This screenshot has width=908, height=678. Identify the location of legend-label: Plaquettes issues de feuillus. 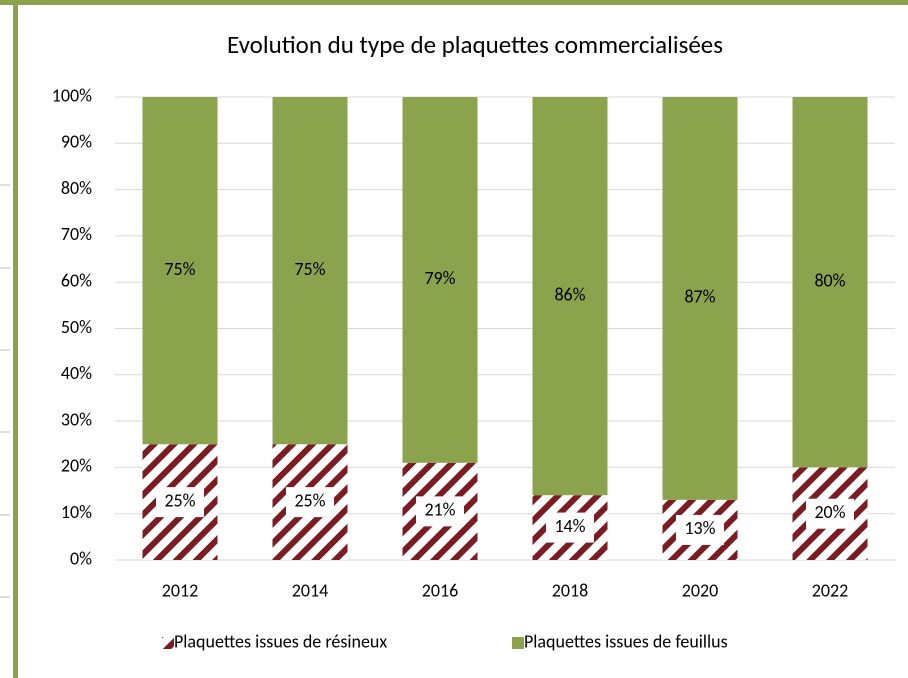
(626, 641).